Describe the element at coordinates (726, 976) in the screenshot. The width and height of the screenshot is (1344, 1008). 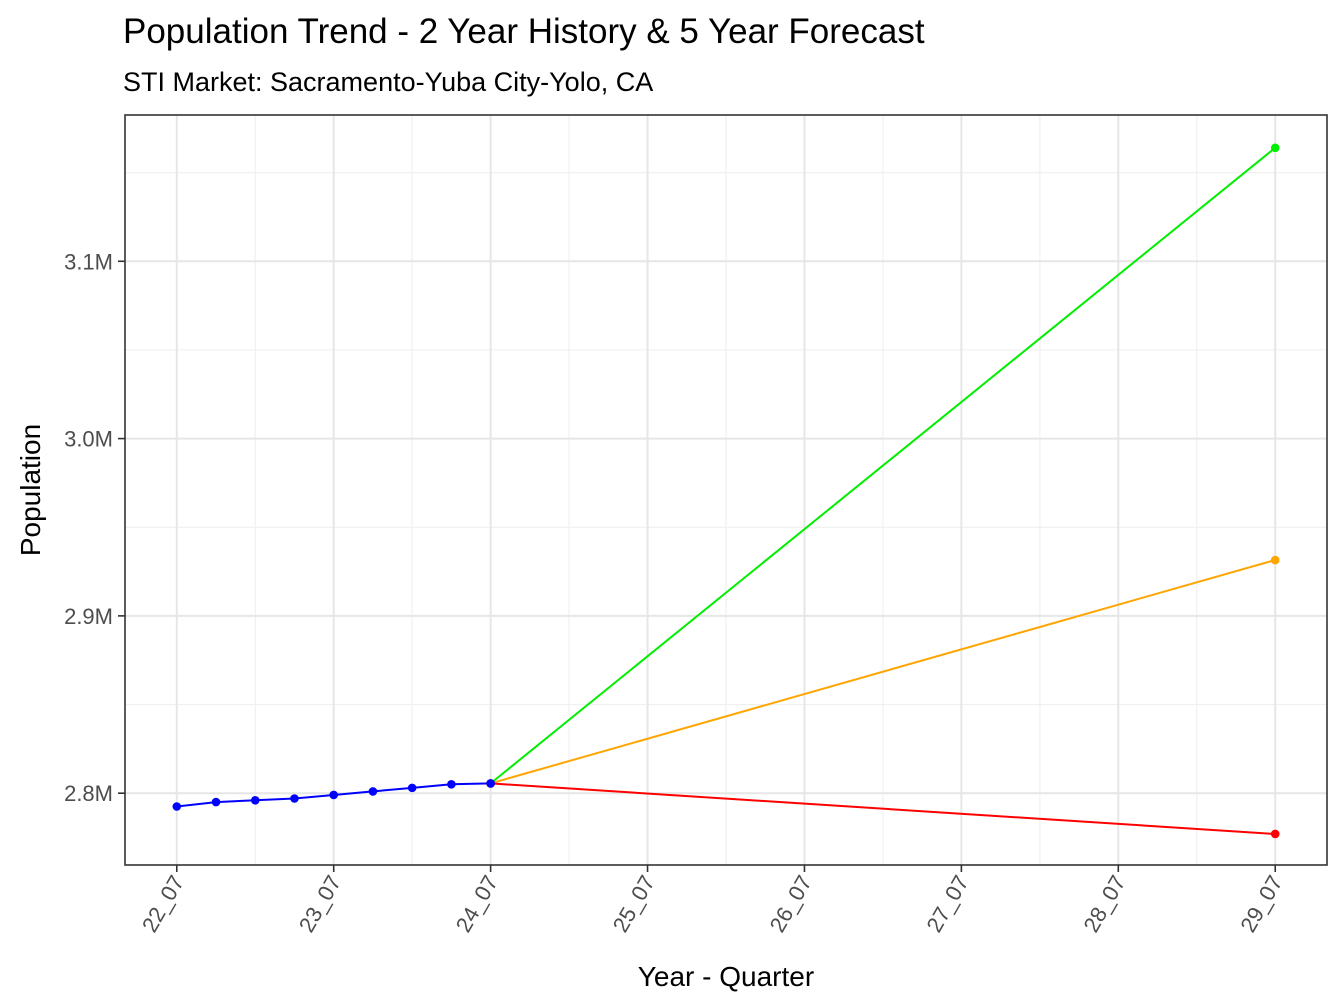
I see `x-axis-title: Year - Quarter` at that location.